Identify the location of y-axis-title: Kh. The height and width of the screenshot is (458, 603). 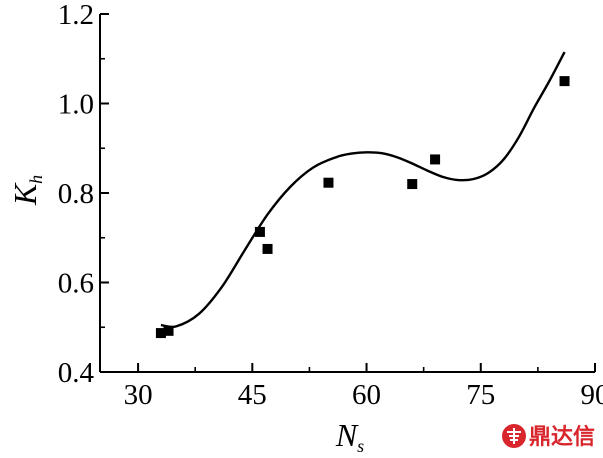
(26, 190).